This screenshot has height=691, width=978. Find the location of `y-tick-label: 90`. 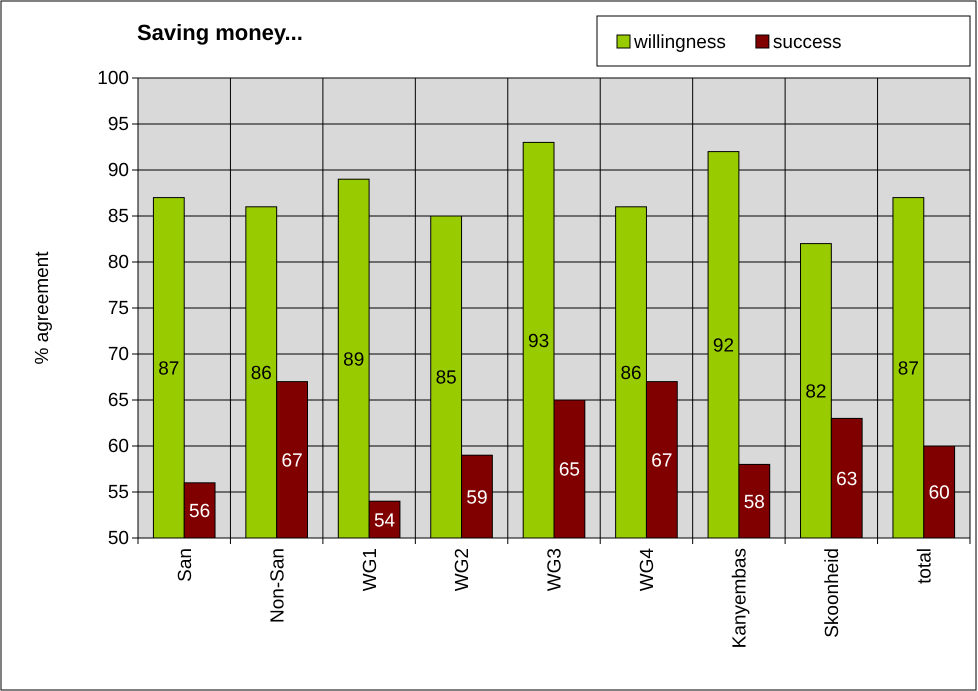

y-tick-label: 90 is located at coordinates (118, 171).